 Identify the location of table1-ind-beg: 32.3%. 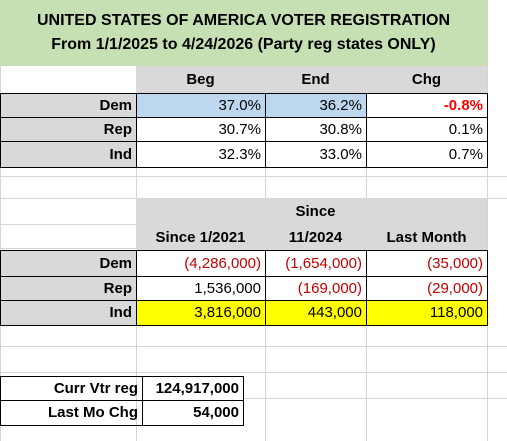
(239, 154).